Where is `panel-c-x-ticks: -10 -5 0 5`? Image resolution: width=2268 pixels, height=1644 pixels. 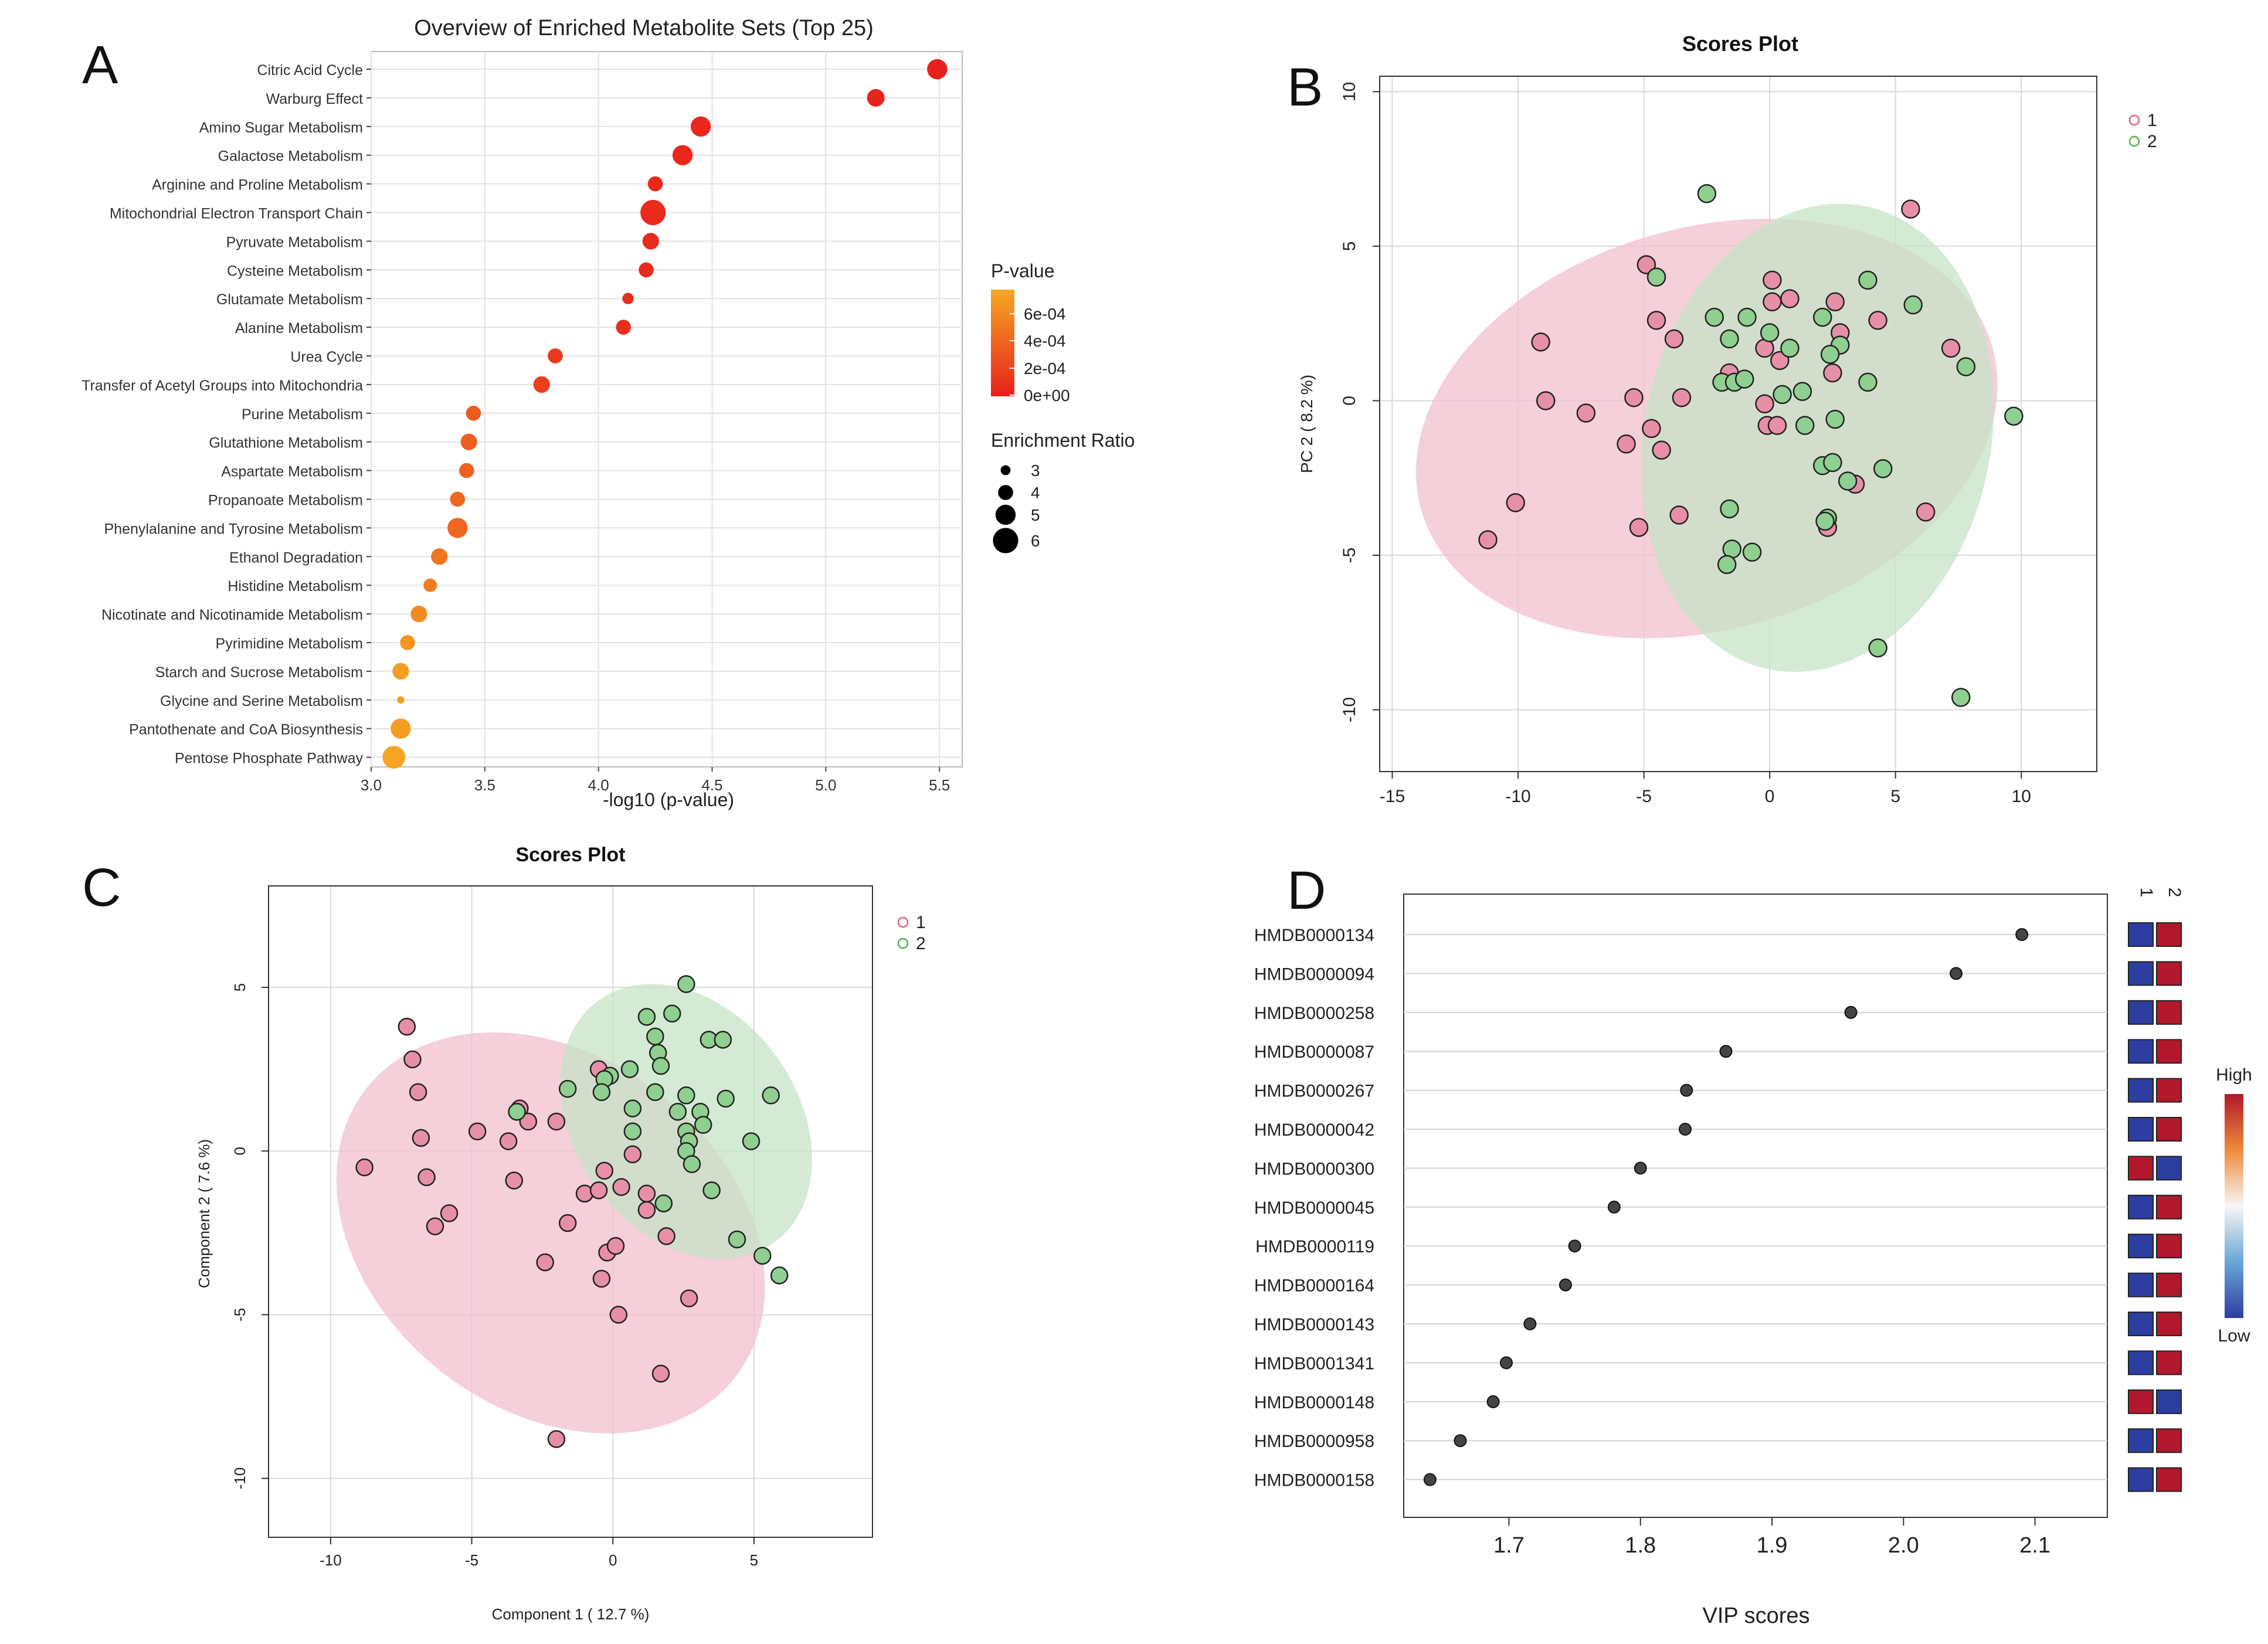 panel-c-x-ticks: -10 -5 0 5 is located at coordinates (539, 1553).